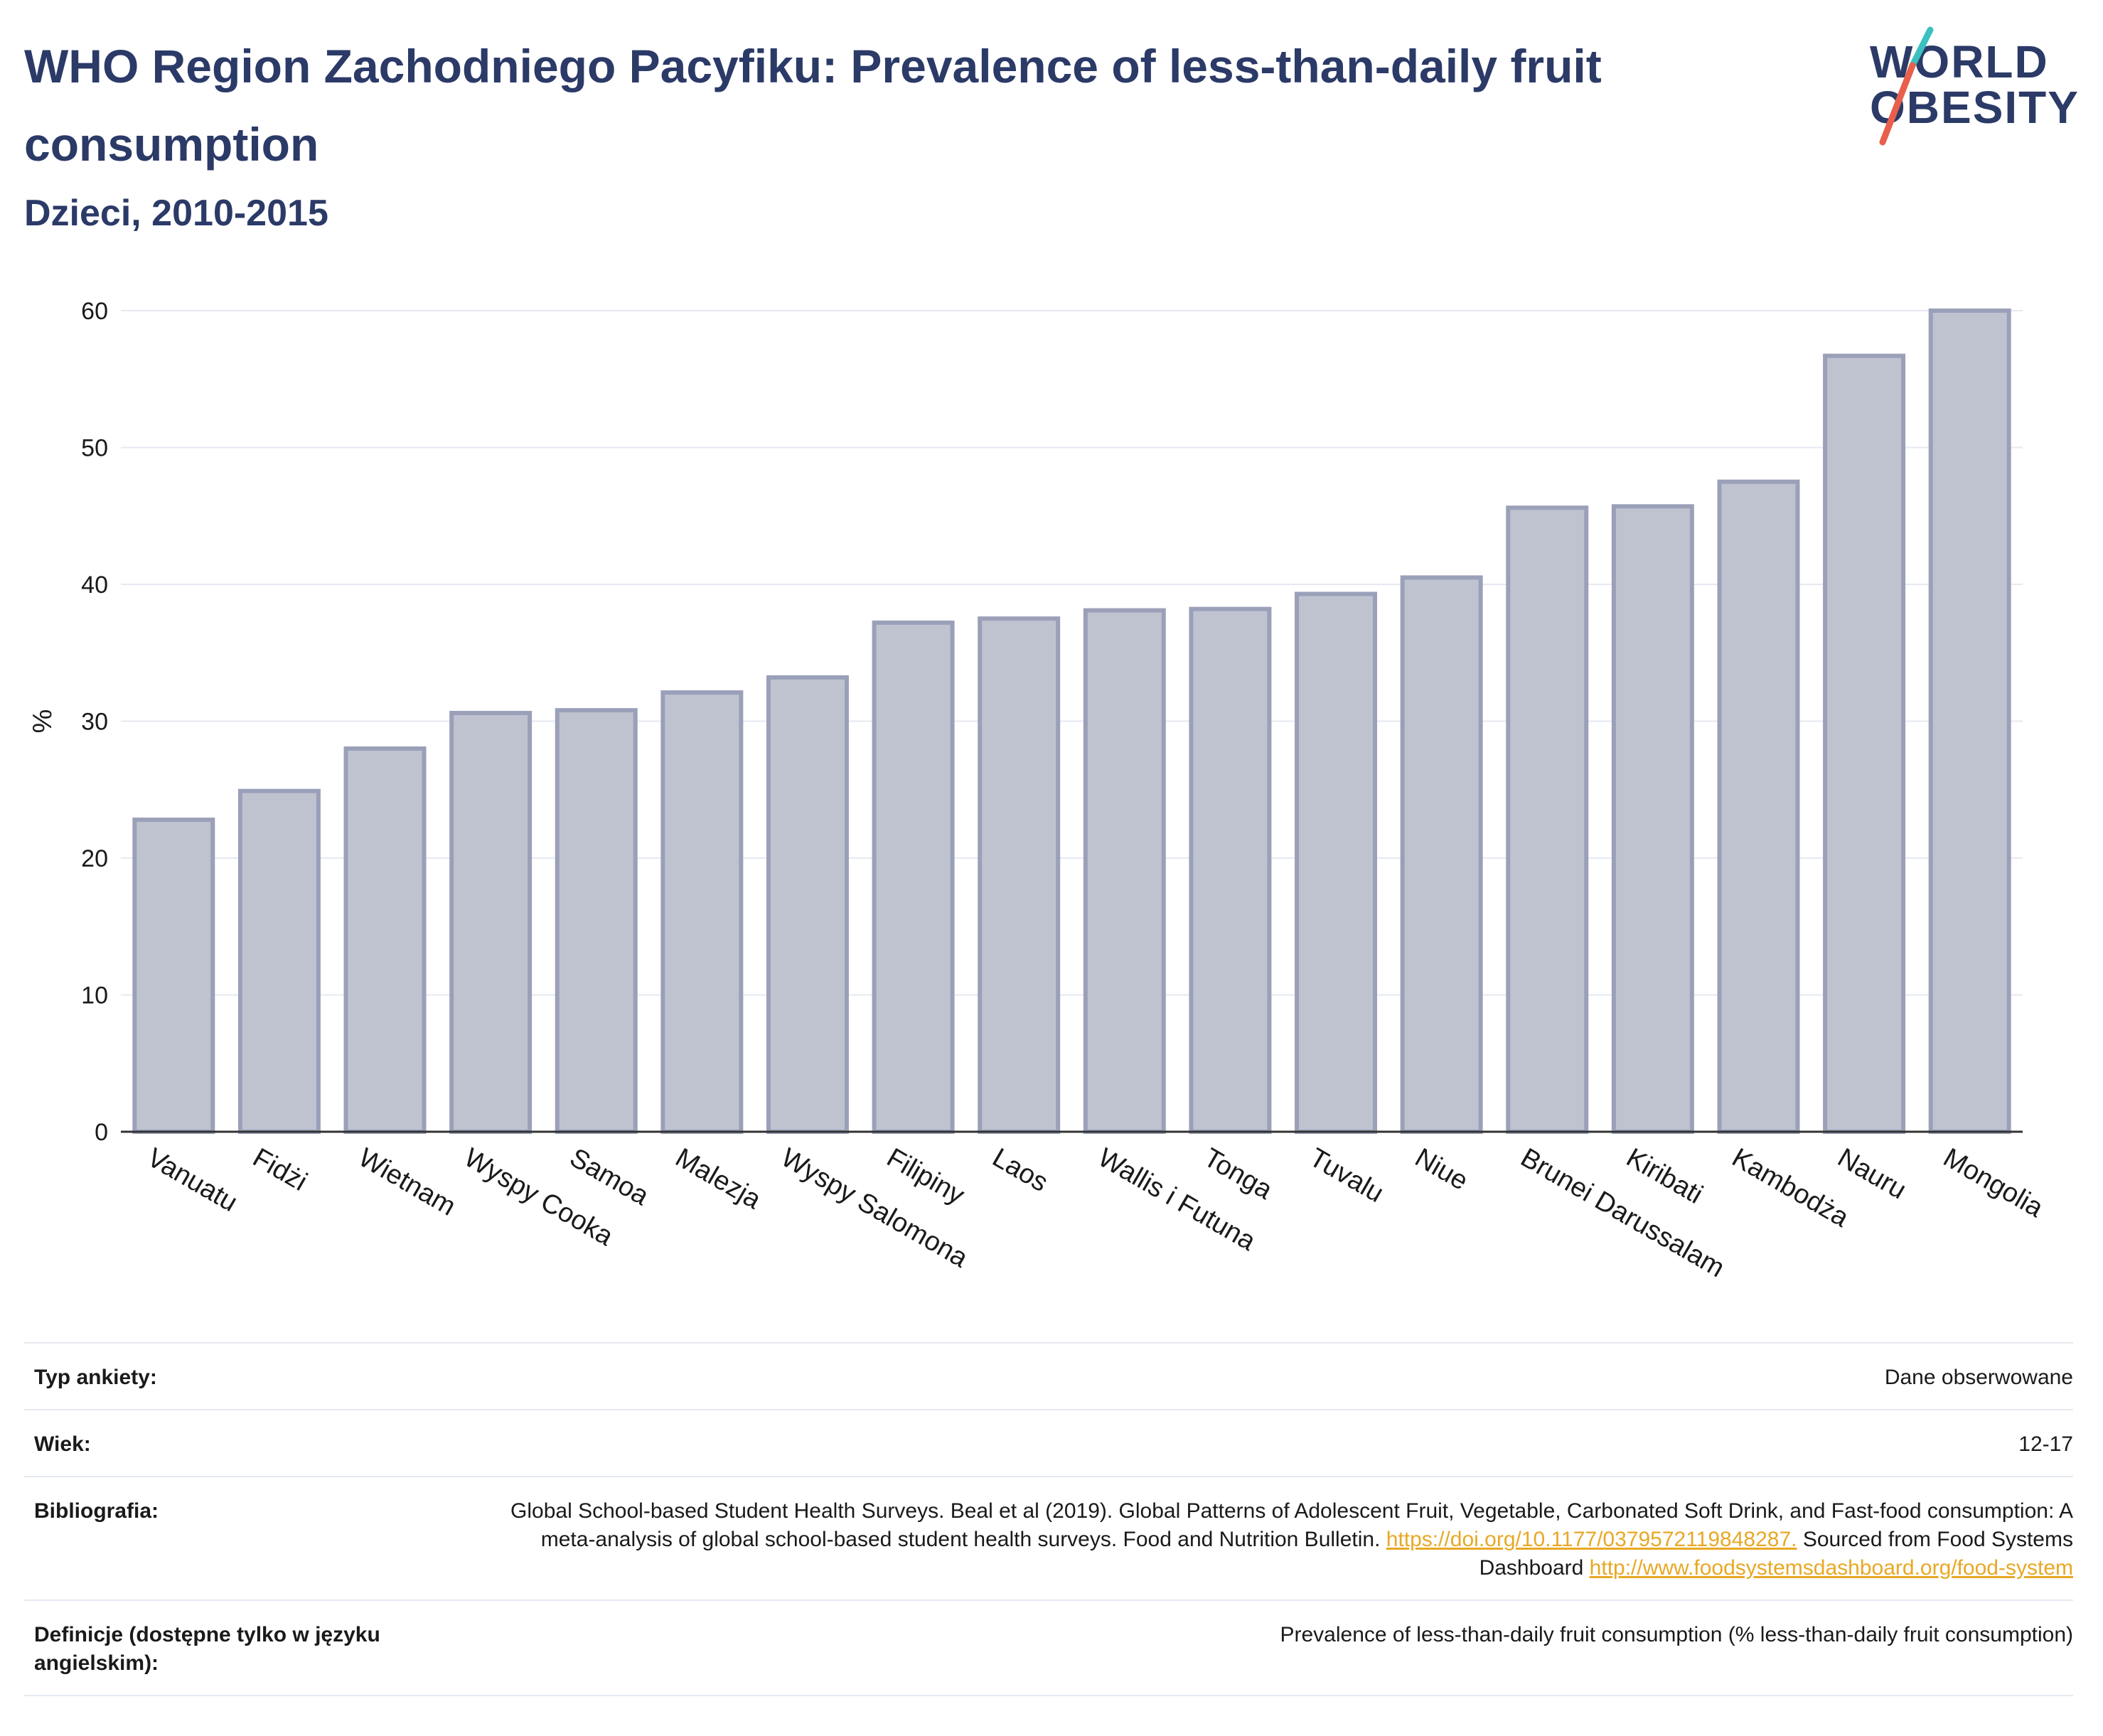 This screenshot has height=1736, width=2103. What do you see at coordinates (2046, 1444) in the screenshot?
I see `age-value: 12-17` at bounding box center [2046, 1444].